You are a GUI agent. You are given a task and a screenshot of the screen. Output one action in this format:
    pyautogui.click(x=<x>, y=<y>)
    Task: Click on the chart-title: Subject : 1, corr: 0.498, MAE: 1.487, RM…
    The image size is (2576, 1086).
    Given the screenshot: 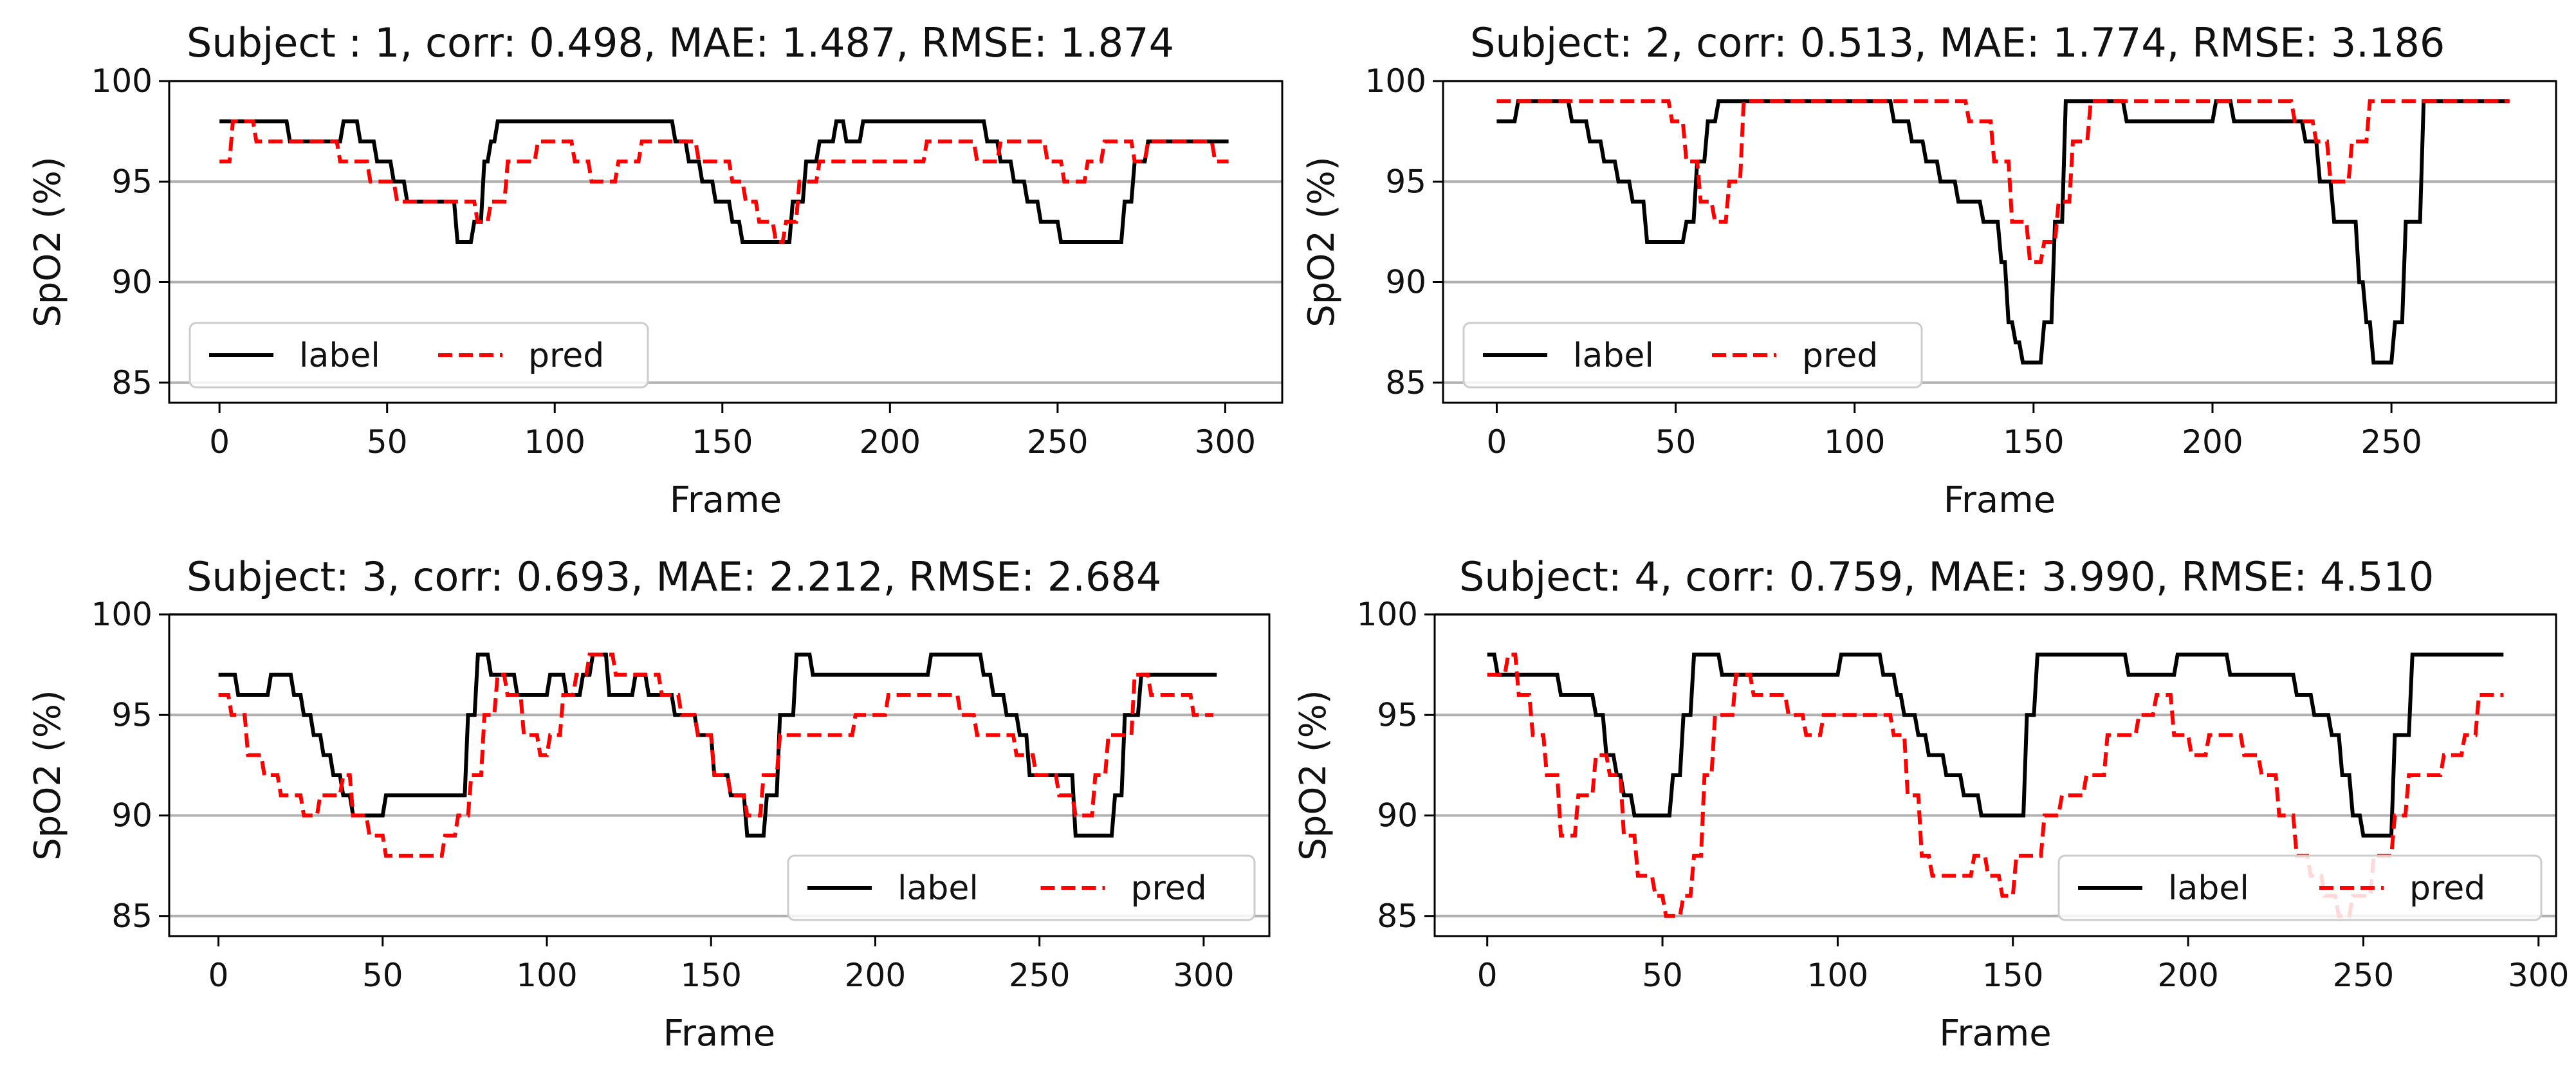 What is the action you would take?
    pyautogui.click(x=680, y=42)
    